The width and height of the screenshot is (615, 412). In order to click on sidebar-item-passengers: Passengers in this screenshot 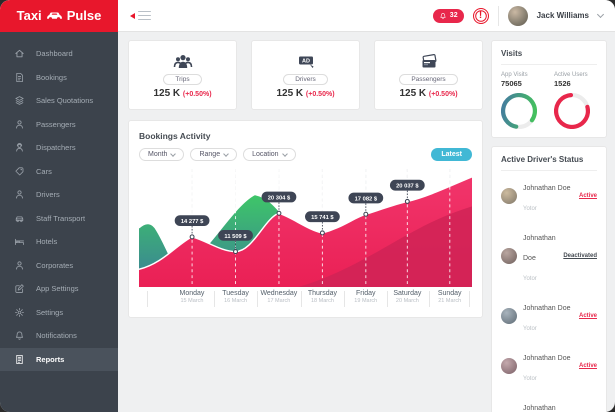, I will do `click(59, 125)`.